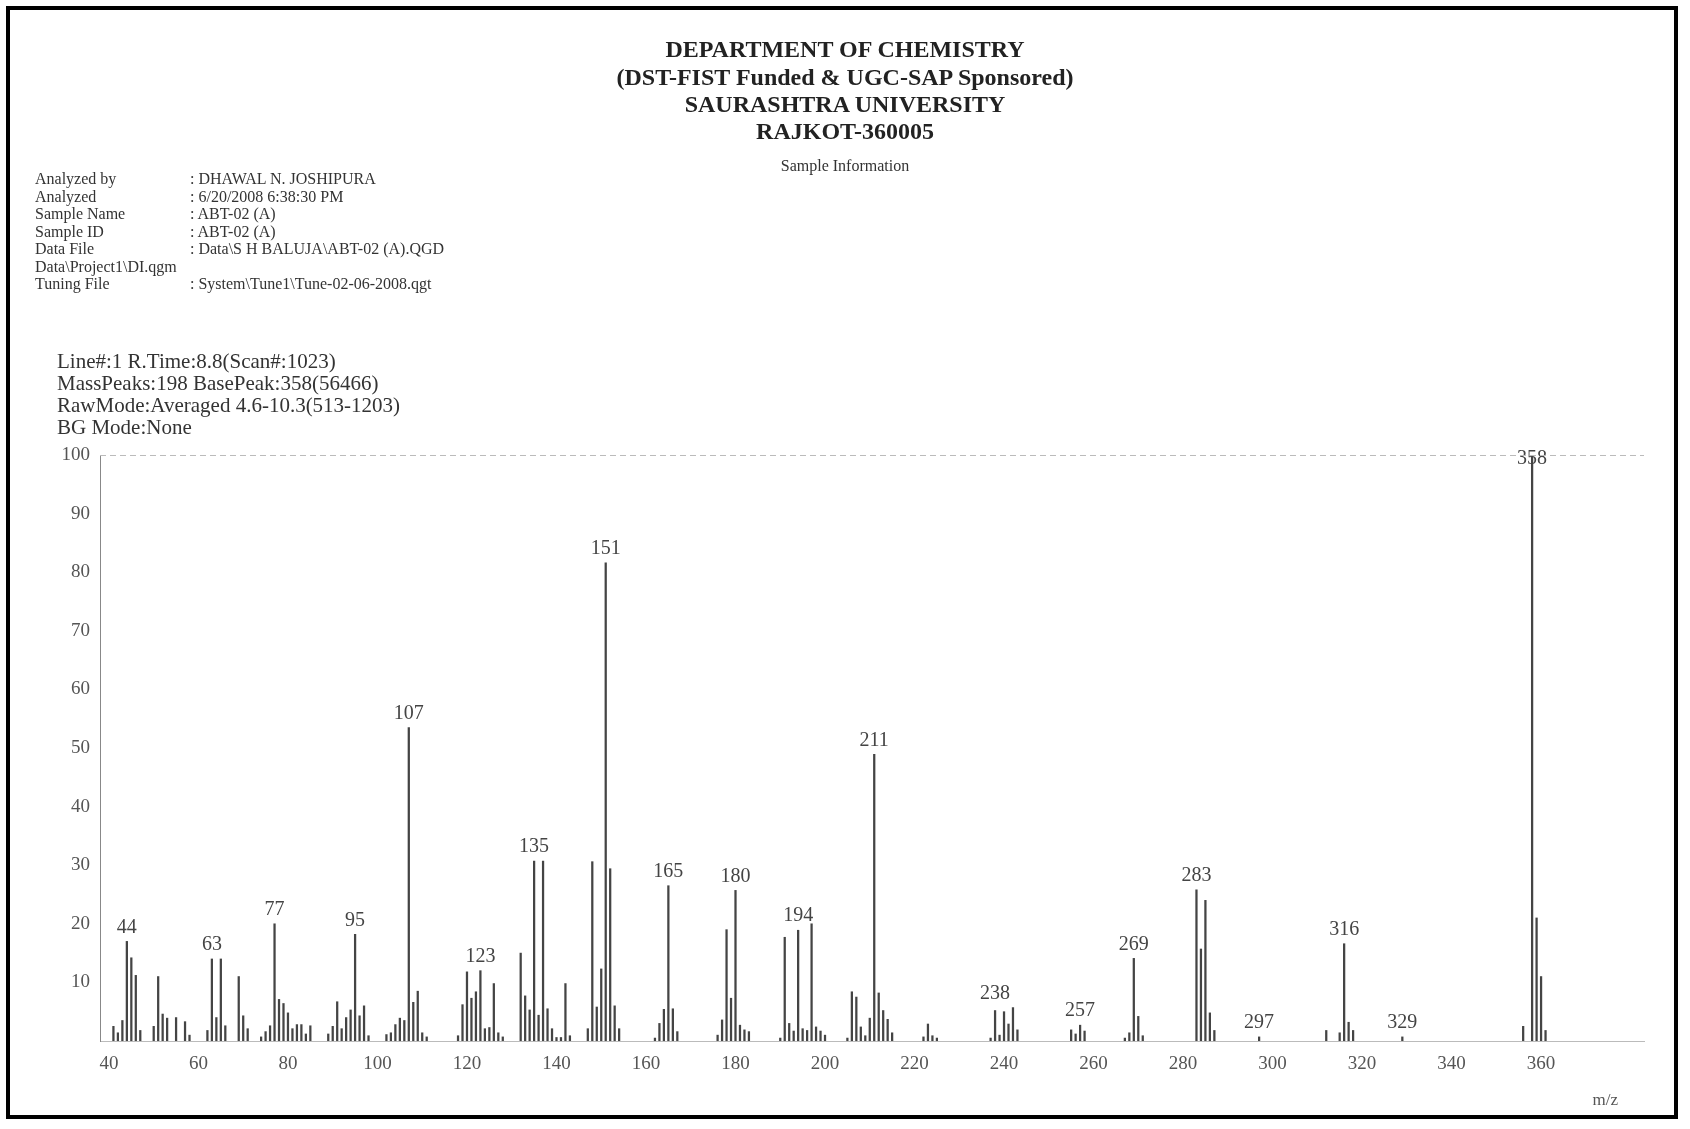 This screenshot has width=1690, height=1129. Describe the element at coordinates (1362, 1063) in the screenshot. I see `x-tick-label: 320` at that location.